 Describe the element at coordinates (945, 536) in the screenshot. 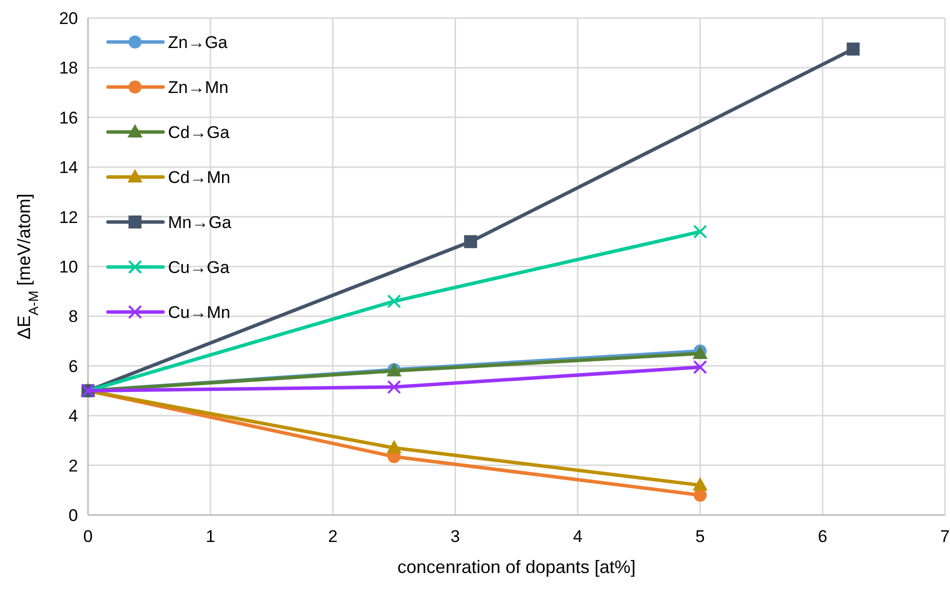

I see `x-tick-label: 7` at that location.